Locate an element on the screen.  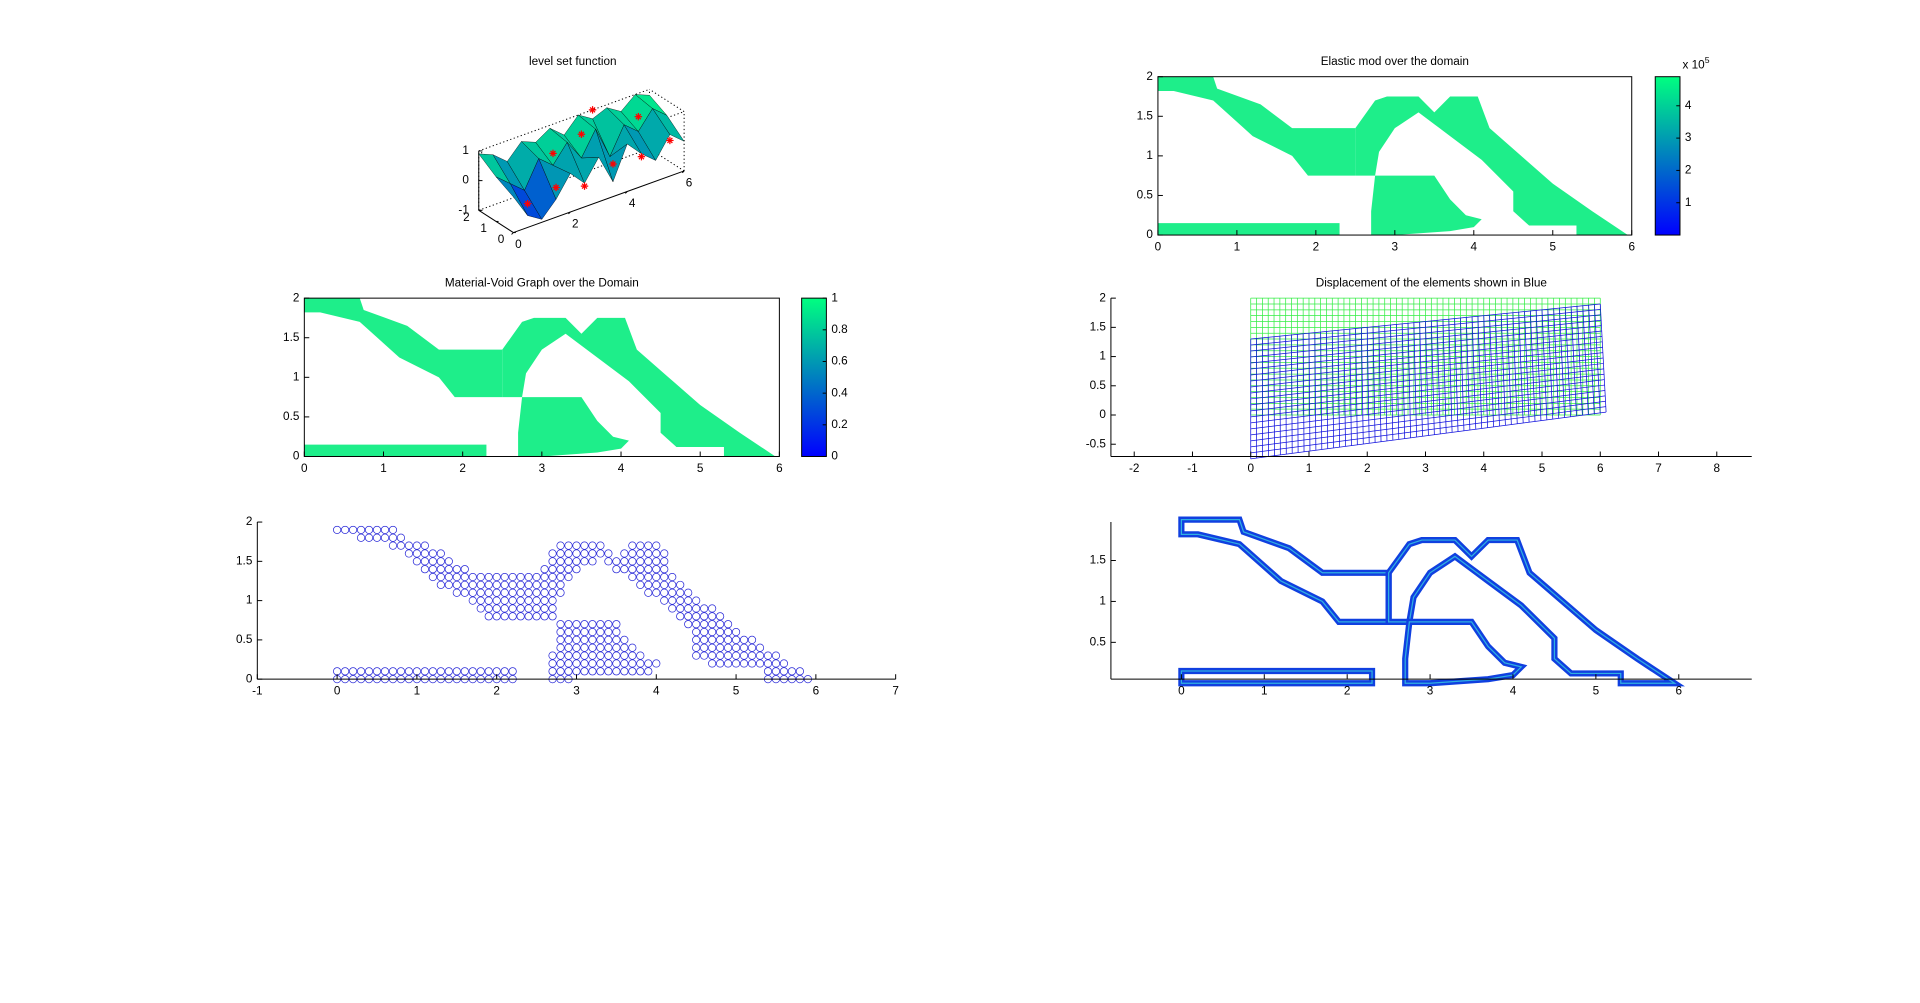
contour-outer is located at coordinates (1535, 611).